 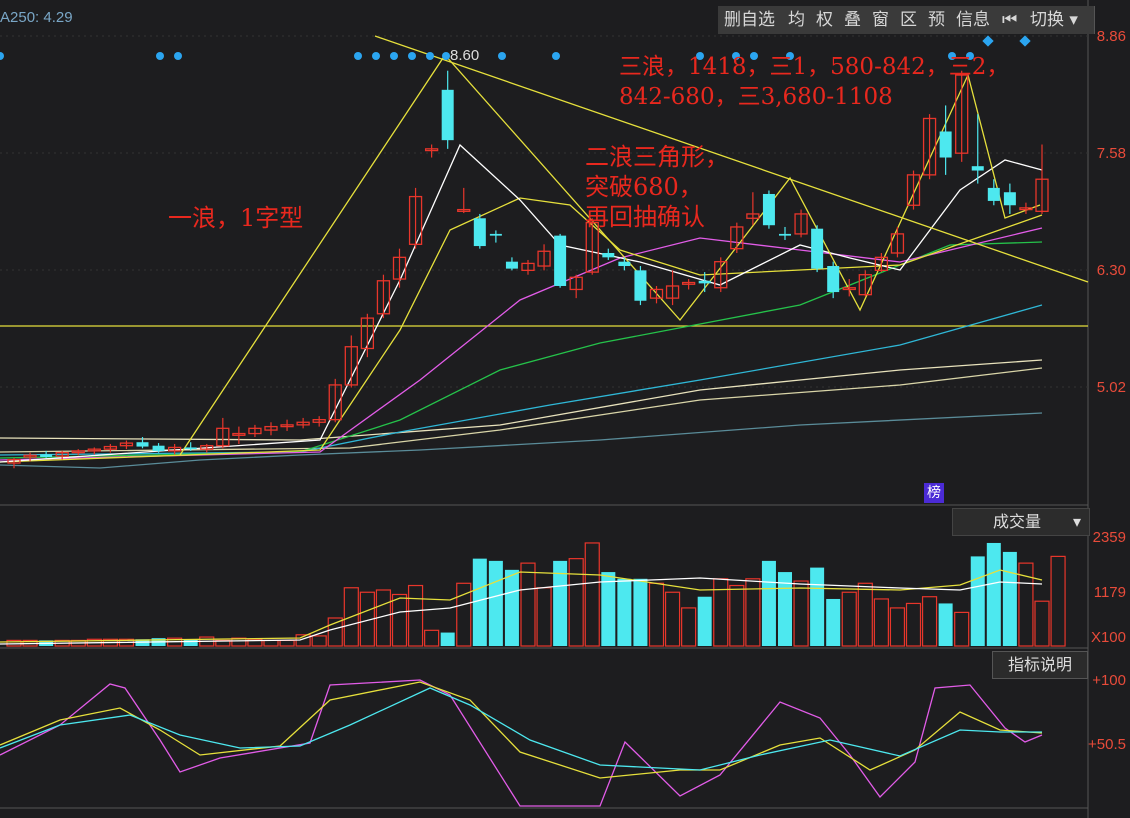 I want to click on indicator-tick: +100, so click(x=1109, y=680).